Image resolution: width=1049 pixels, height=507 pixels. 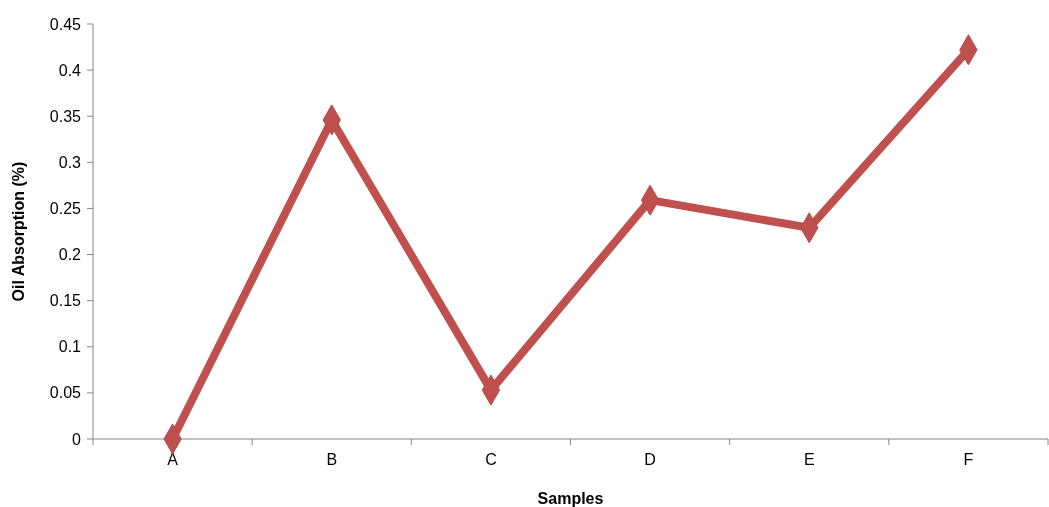 I want to click on x-tick-label: B, so click(x=332, y=459).